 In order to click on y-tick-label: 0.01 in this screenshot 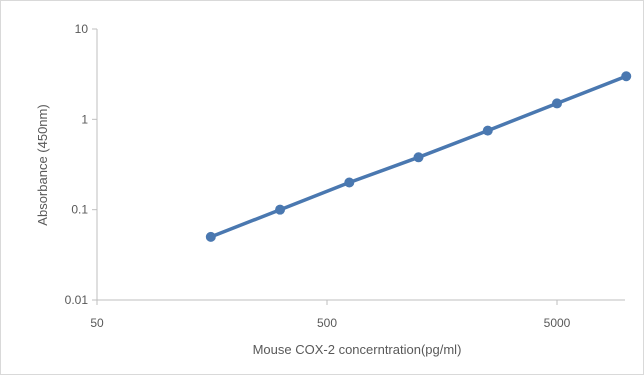, I will do `click(77, 300)`.